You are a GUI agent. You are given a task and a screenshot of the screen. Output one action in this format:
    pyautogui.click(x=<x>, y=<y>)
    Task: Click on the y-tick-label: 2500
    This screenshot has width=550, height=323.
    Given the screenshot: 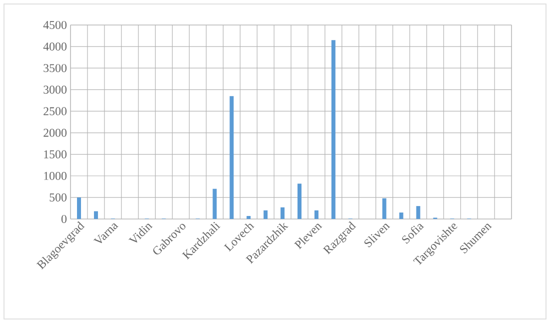 What is the action you would take?
    pyautogui.click(x=55, y=111)
    